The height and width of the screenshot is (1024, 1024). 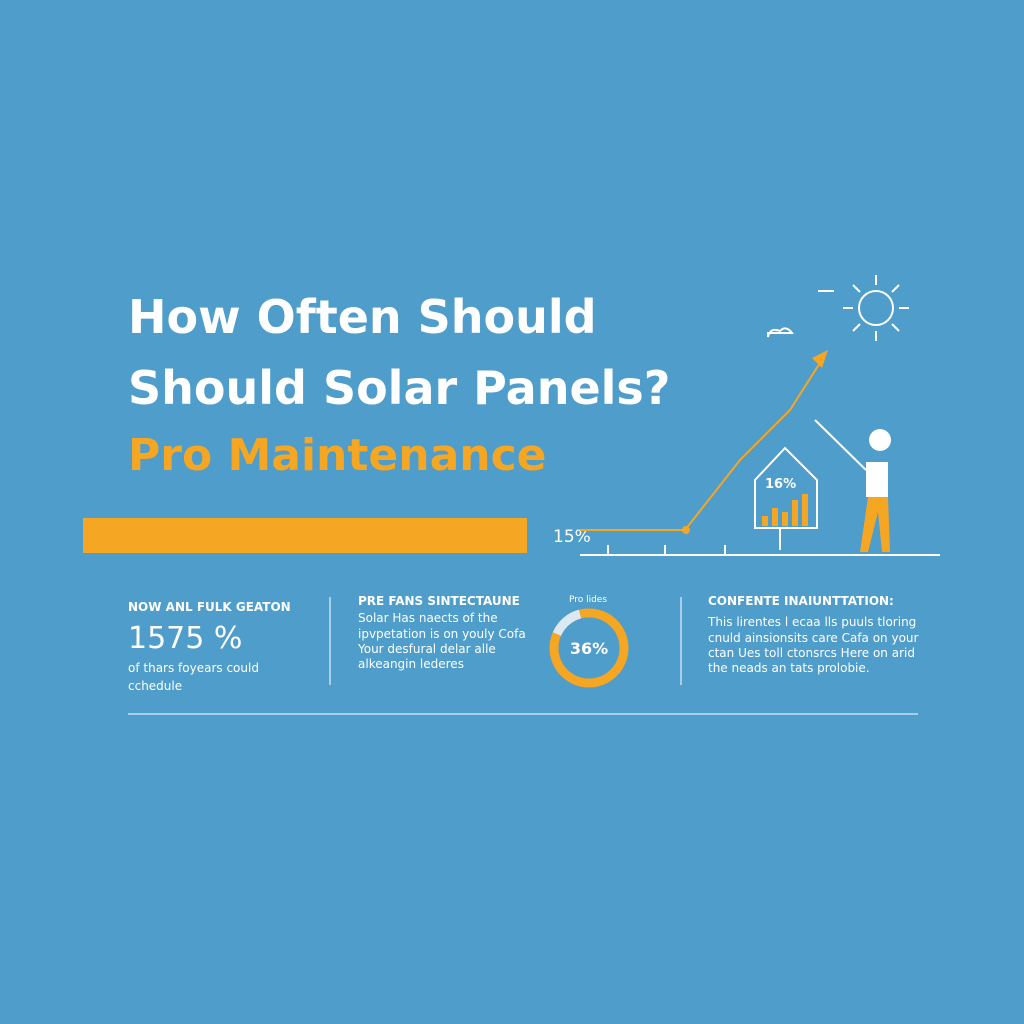 What do you see at coordinates (155, 686) in the screenshot?
I see `column-text: cchedule` at bounding box center [155, 686].